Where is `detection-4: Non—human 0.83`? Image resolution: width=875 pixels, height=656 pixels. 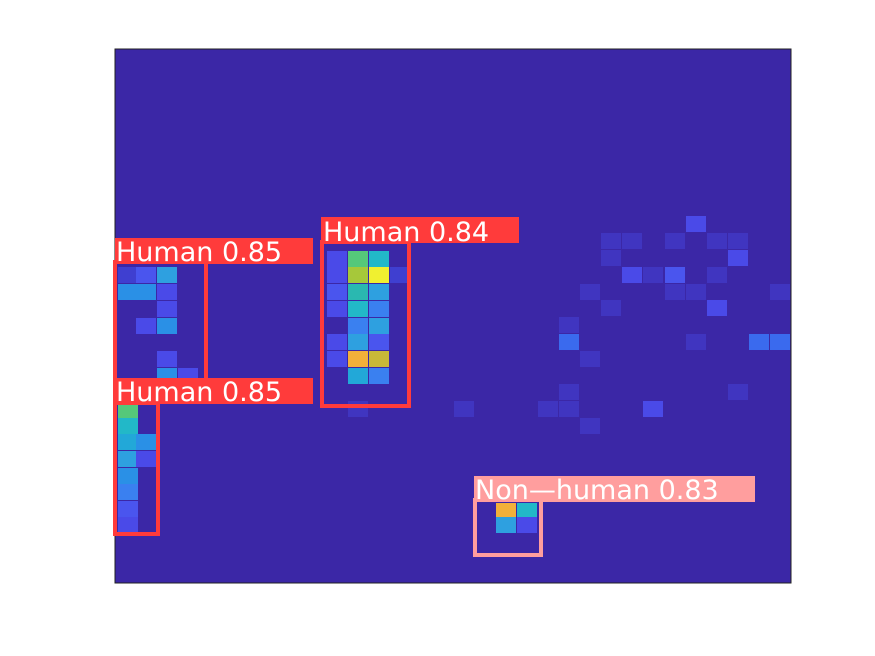
detection-4: Non—human 0.83 is located at coordinates (614, 516).